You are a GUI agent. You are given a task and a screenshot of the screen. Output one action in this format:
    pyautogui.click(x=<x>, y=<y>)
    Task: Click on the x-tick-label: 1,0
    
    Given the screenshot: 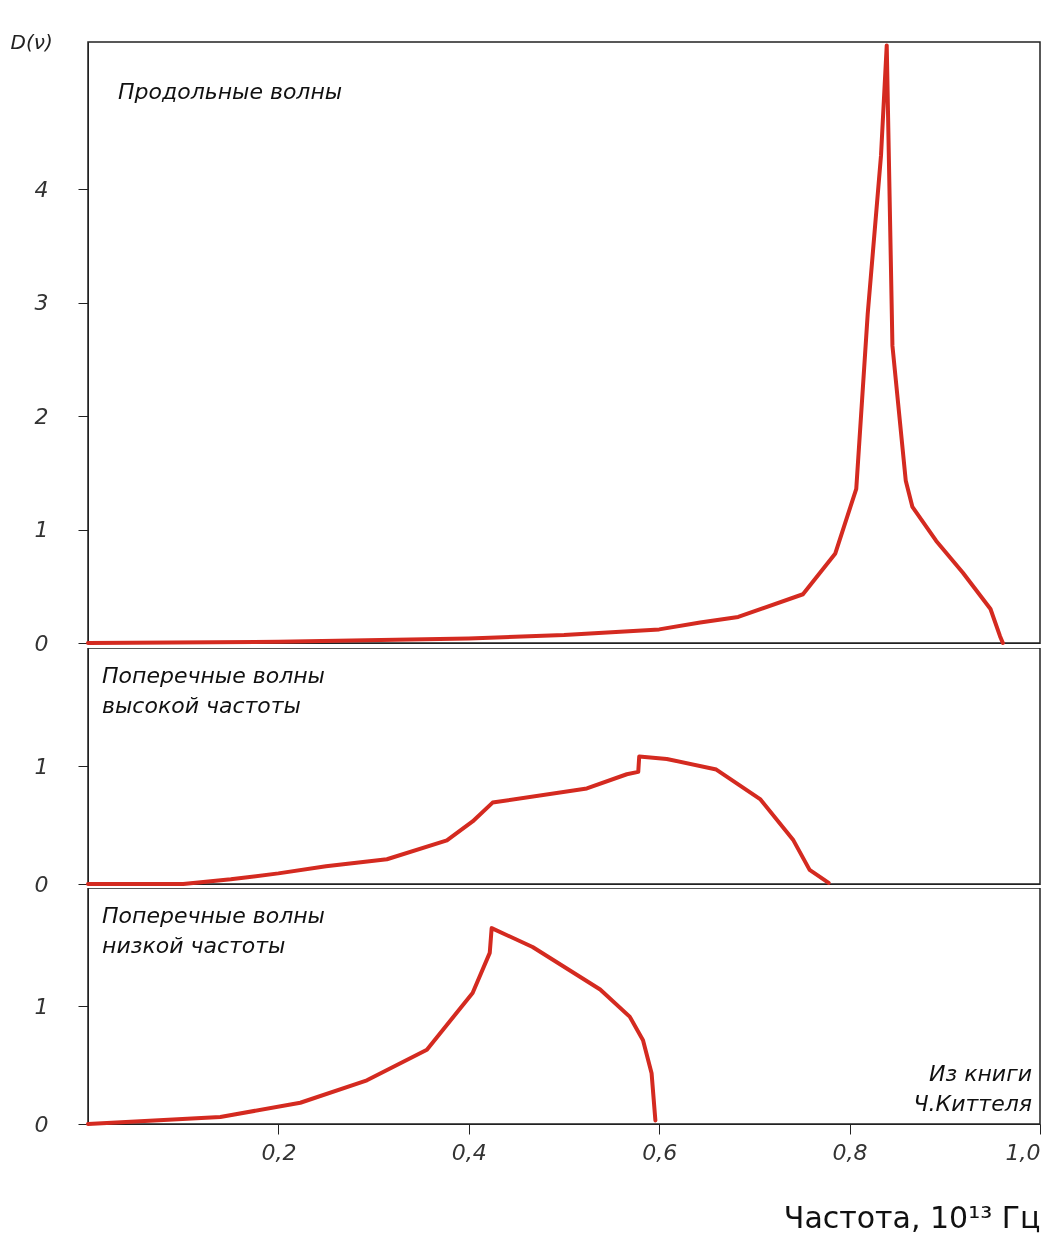 What is the action you would take?
    pyautogui.click(x=1023, y=1152)
    